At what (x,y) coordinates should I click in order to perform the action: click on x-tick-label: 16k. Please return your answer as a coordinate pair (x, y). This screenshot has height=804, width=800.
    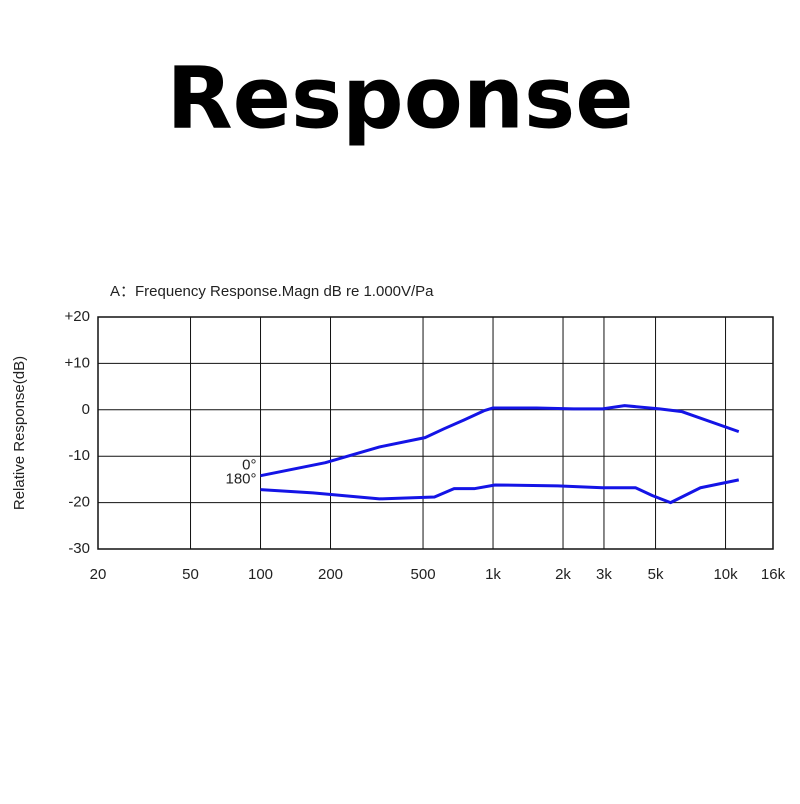
    Looking at the image, I should click on (773, 574).